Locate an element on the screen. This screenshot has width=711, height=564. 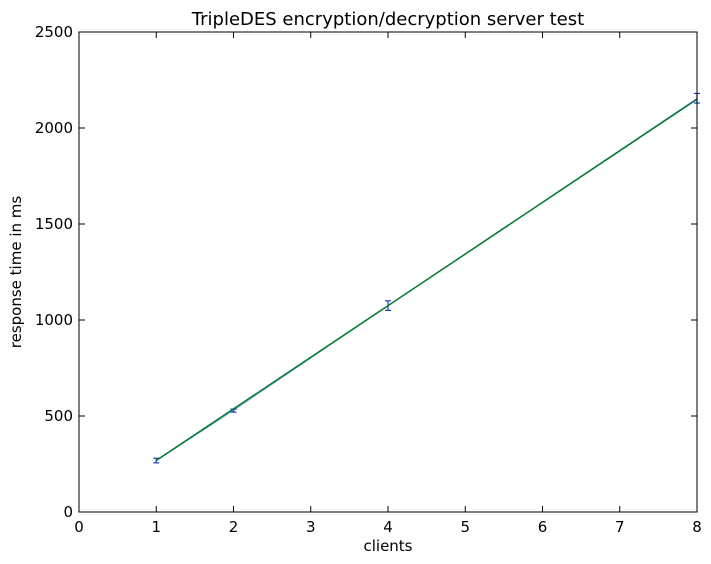
x-tick-label-6: 6 is located at coordinates (543, 527).